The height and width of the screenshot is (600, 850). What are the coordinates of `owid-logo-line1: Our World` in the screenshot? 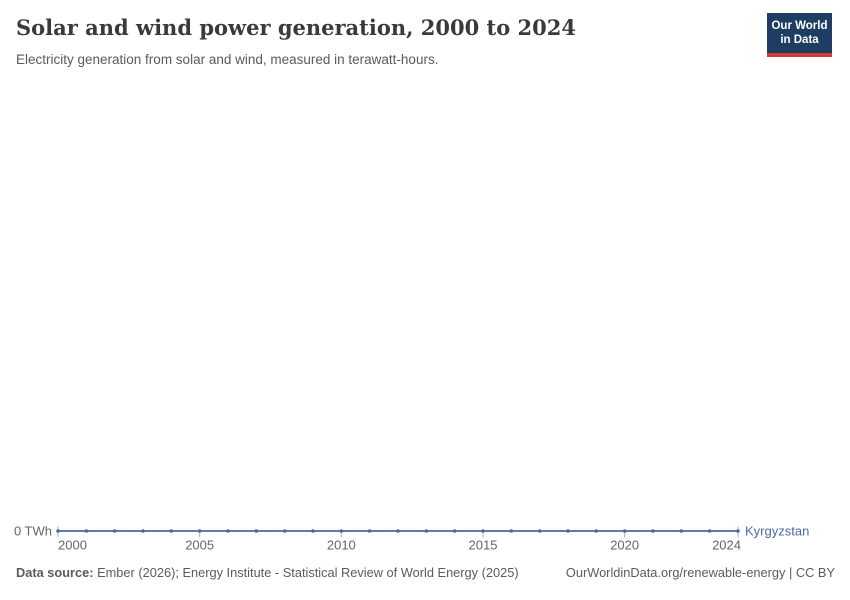 It's located at (799, 26).